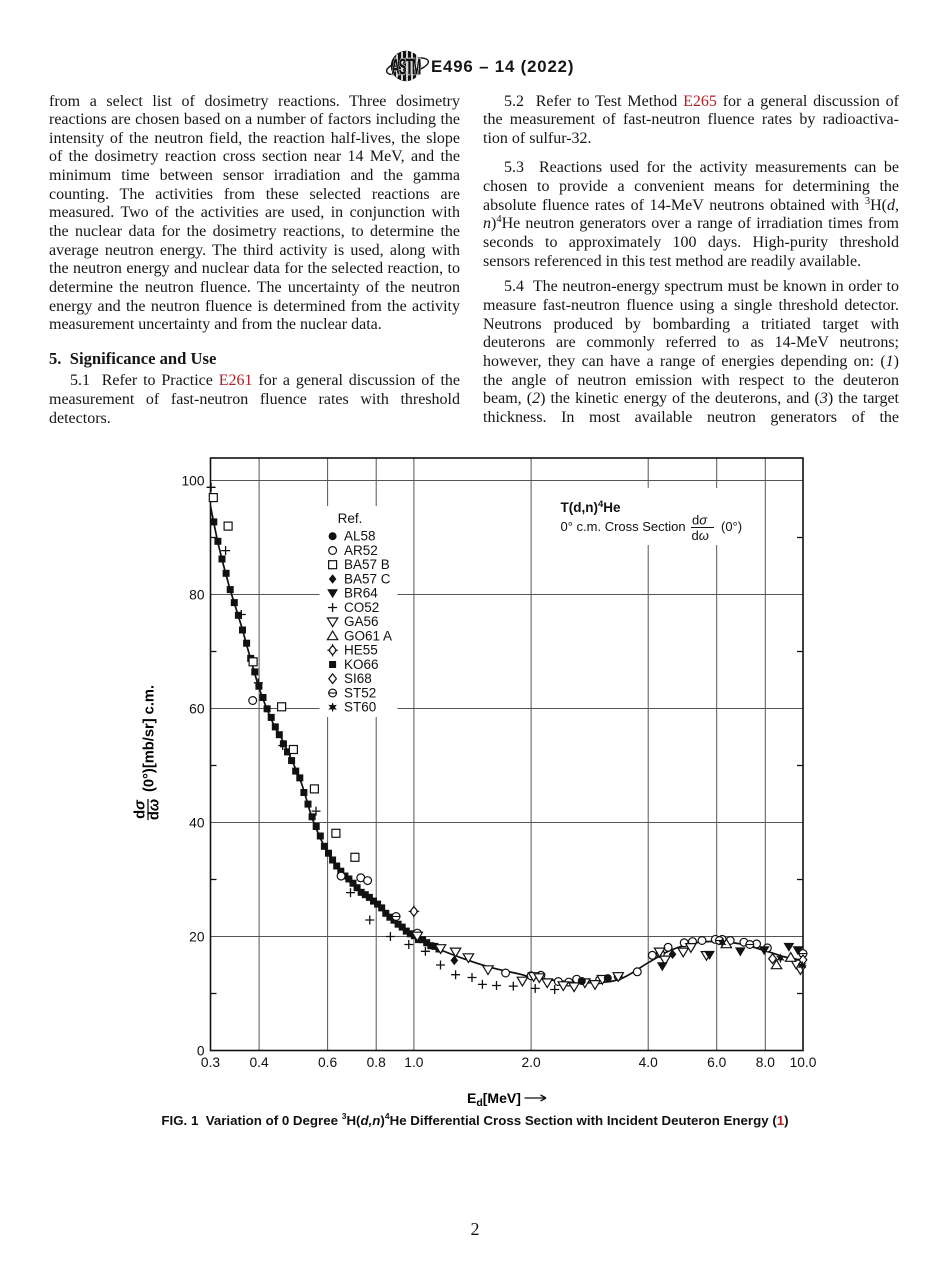 Image resolution: width=950 pixels, height=1272 pixels. What do you see at coordinates (197, 937) in the screenshot?
I see `svg-text: 20` at bounding box center [197, 937].